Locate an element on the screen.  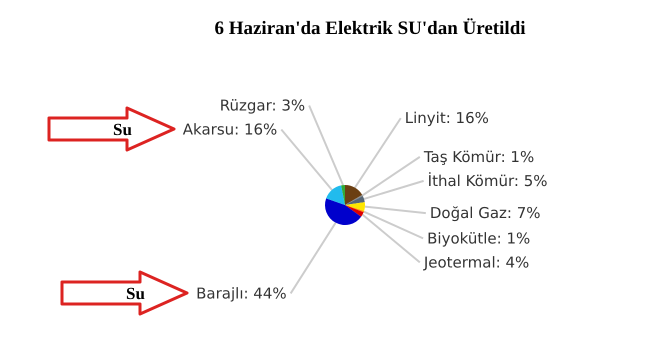
slice-label: İthal Kömür: 5% is located at coordinates (488, 181).